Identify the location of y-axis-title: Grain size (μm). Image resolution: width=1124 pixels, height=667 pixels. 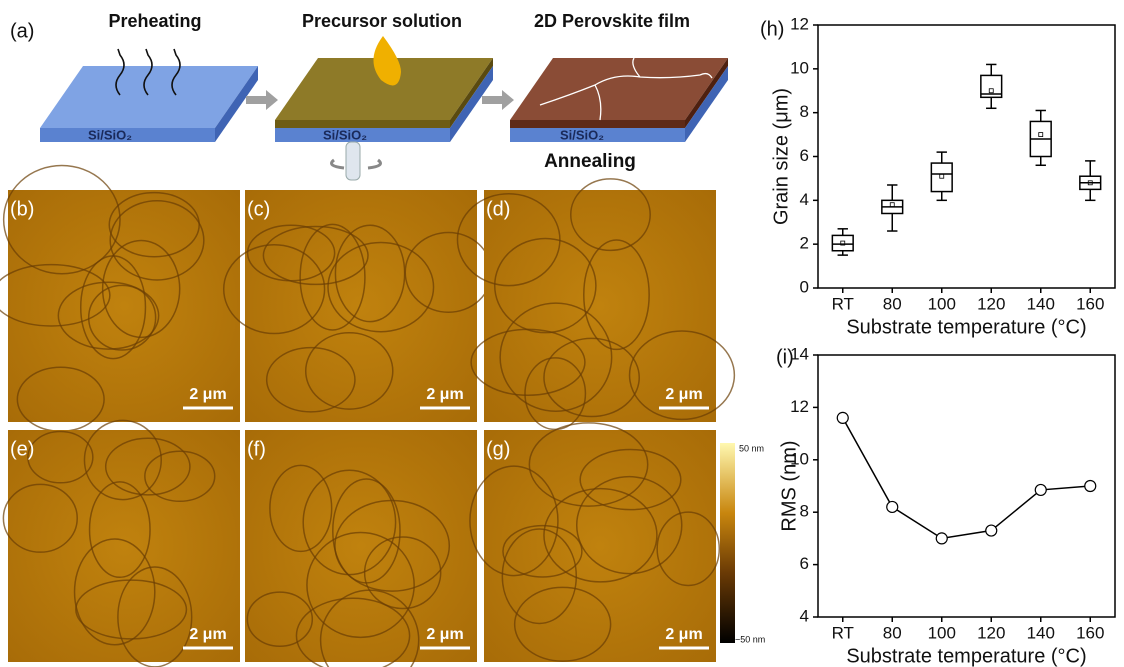
(781, 156).